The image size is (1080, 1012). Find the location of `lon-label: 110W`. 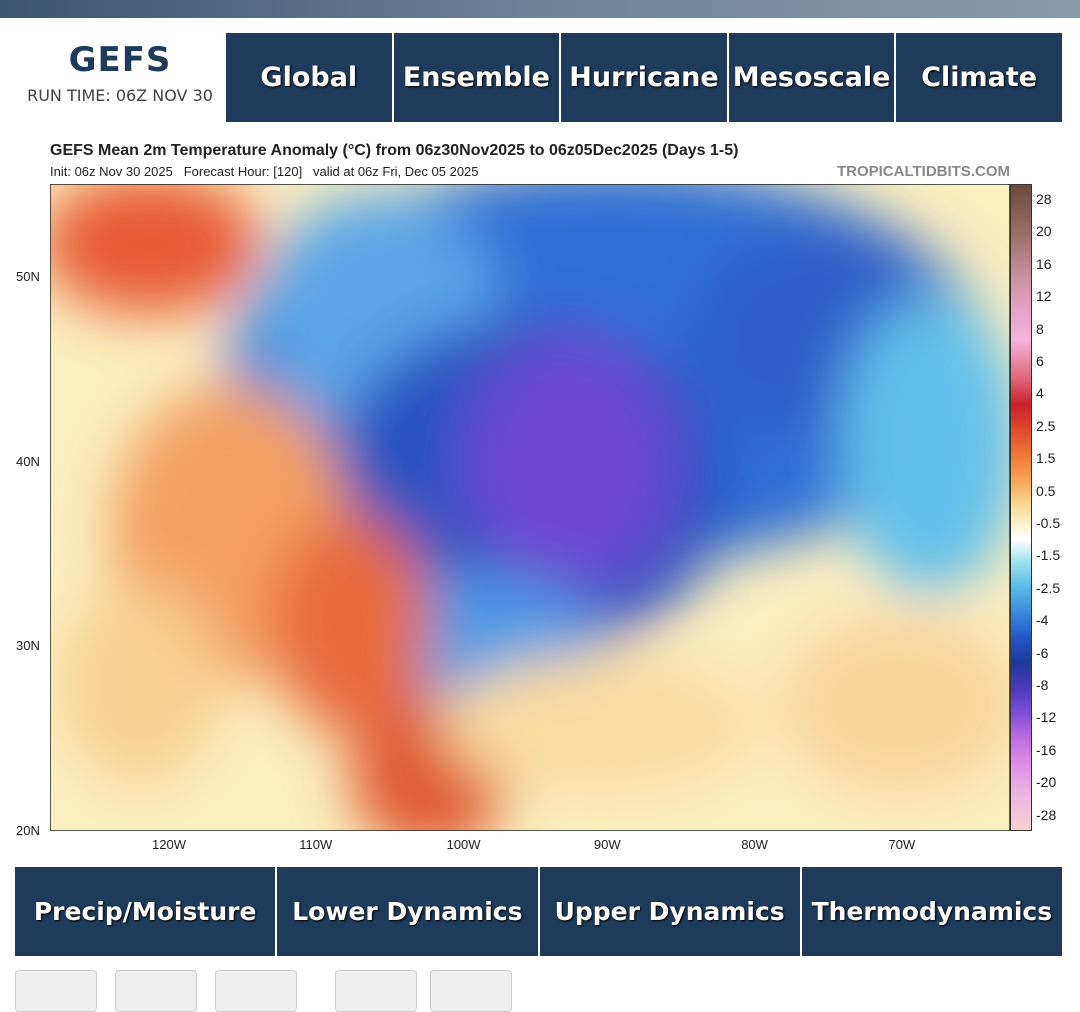

lon-label: 110W is located at coordinates (316, 844).